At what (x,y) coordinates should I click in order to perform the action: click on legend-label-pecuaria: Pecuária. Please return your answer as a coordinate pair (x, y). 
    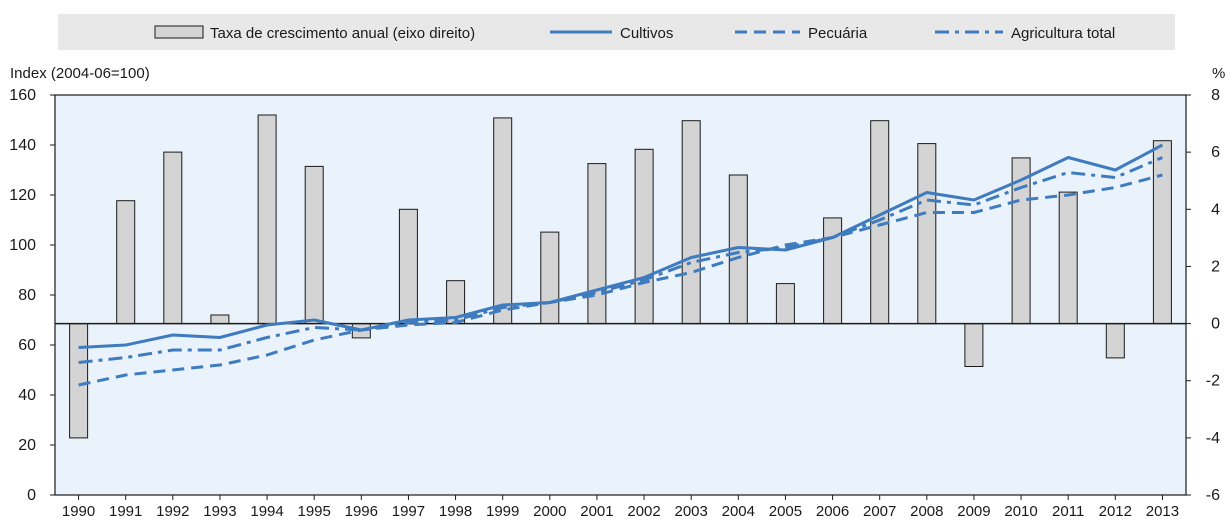
    Looking at the image, I should click on (838, 33).